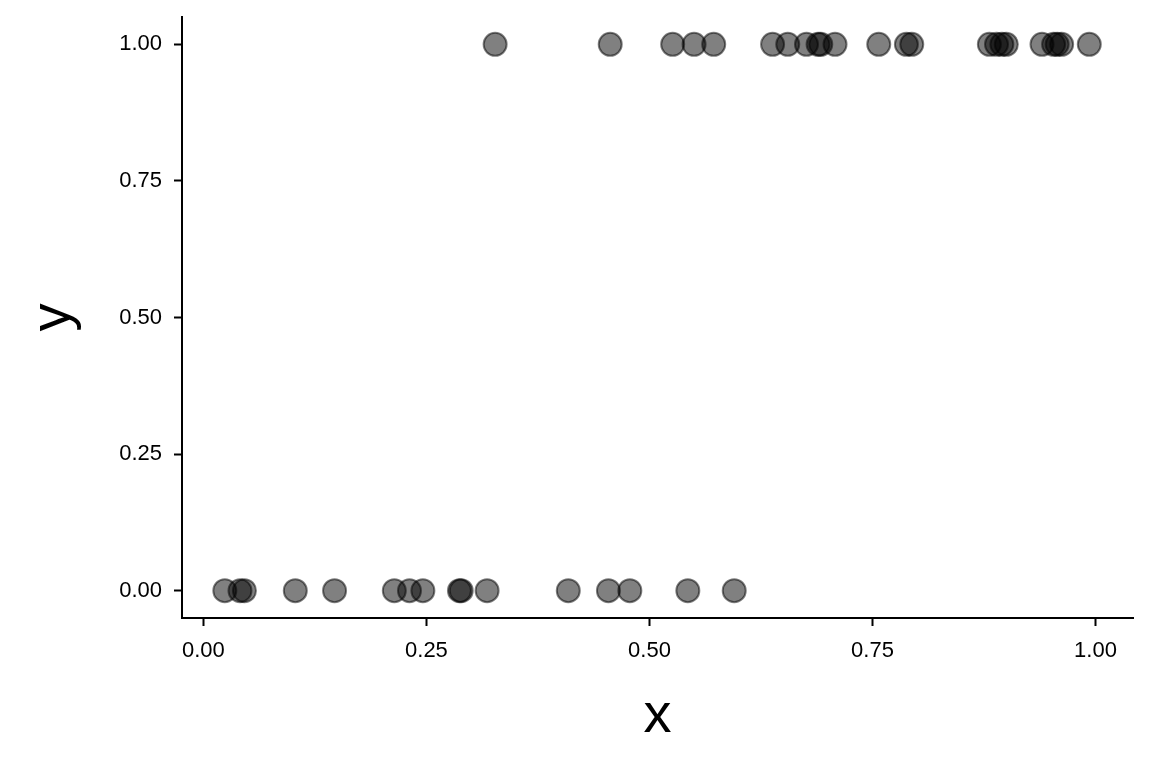  I want to click on x-tick-label: 0.25, so click(426, 650).